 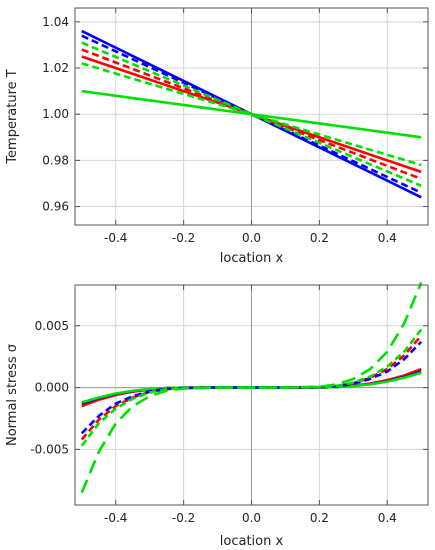 I want to click on y-tick-label: -0.005, so click(x=49, y=449).